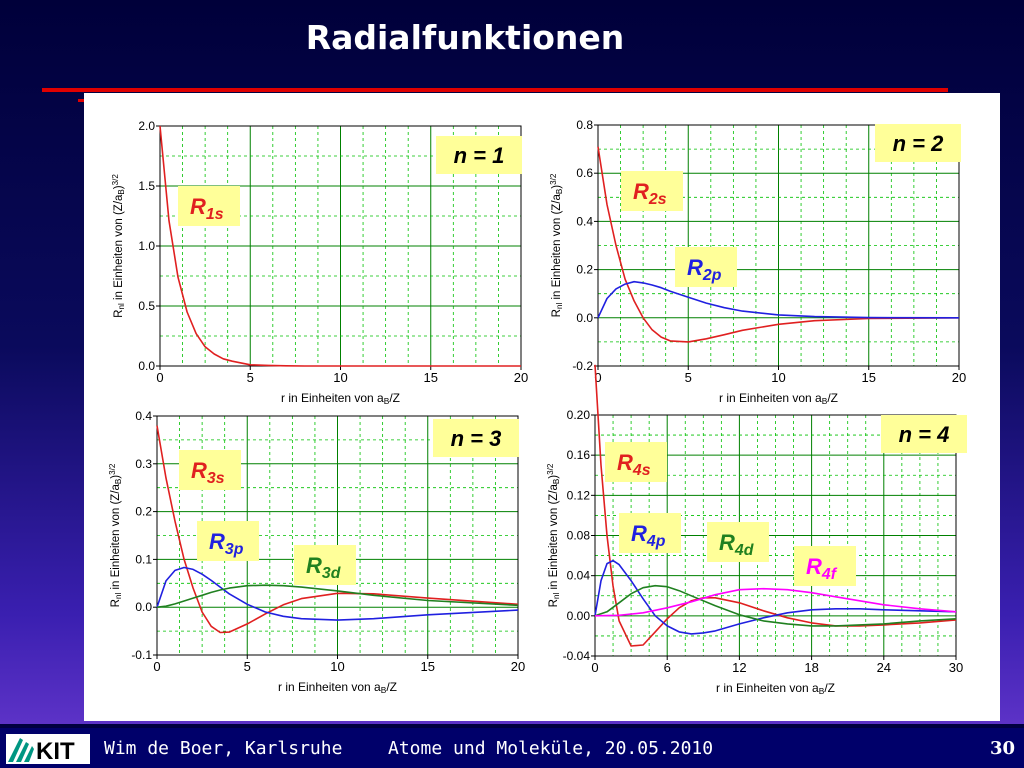 The width and height of the screenshot is (1024, 768). I want to click on y-tick-label: 2.0, so click(146, 126).